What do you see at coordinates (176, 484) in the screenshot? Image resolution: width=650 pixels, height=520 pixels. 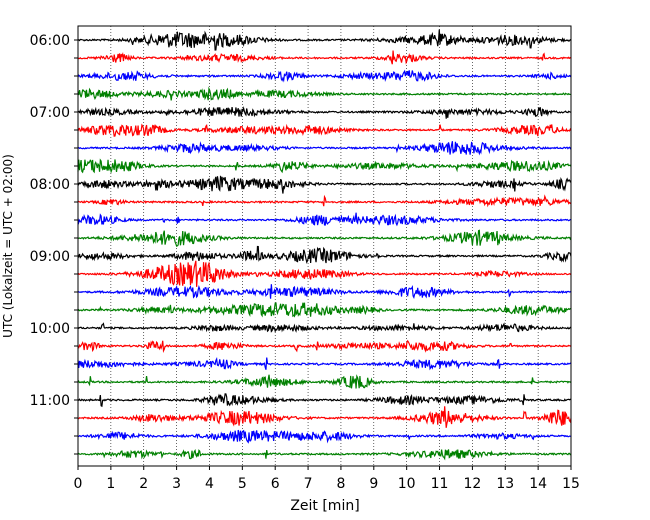 I see `x-tick-label: 3` at bounding box center [176, 484].